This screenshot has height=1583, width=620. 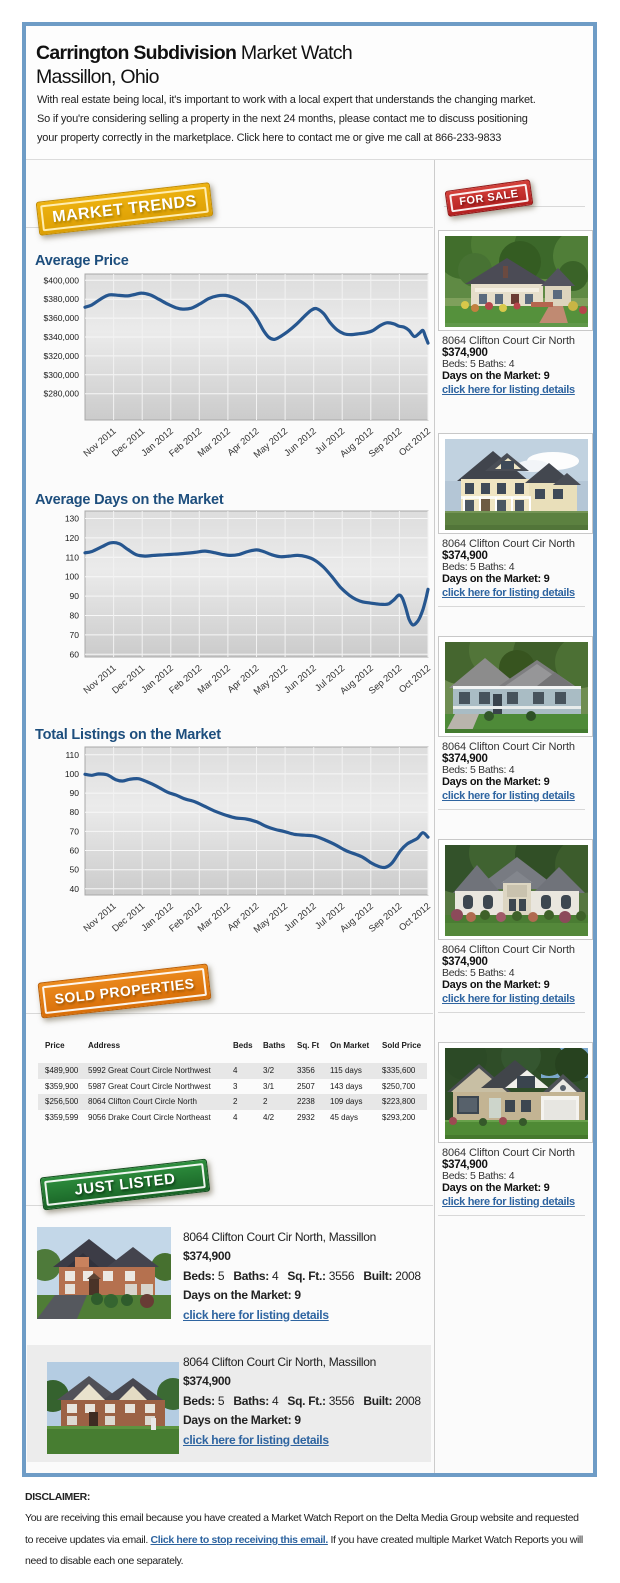 What do you see at coordinates (62, 299) in the screenshot?
I see `svg-text: $380,000` at bounding box center [62, 299].